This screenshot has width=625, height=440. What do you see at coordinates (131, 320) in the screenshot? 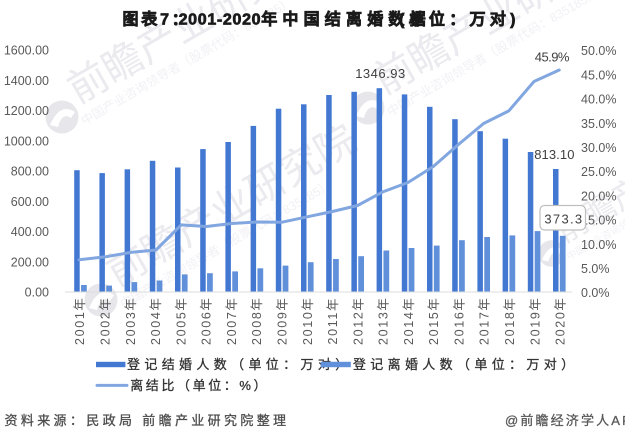
I see `svg-text: 2003年` at bounding box center [131, 320].